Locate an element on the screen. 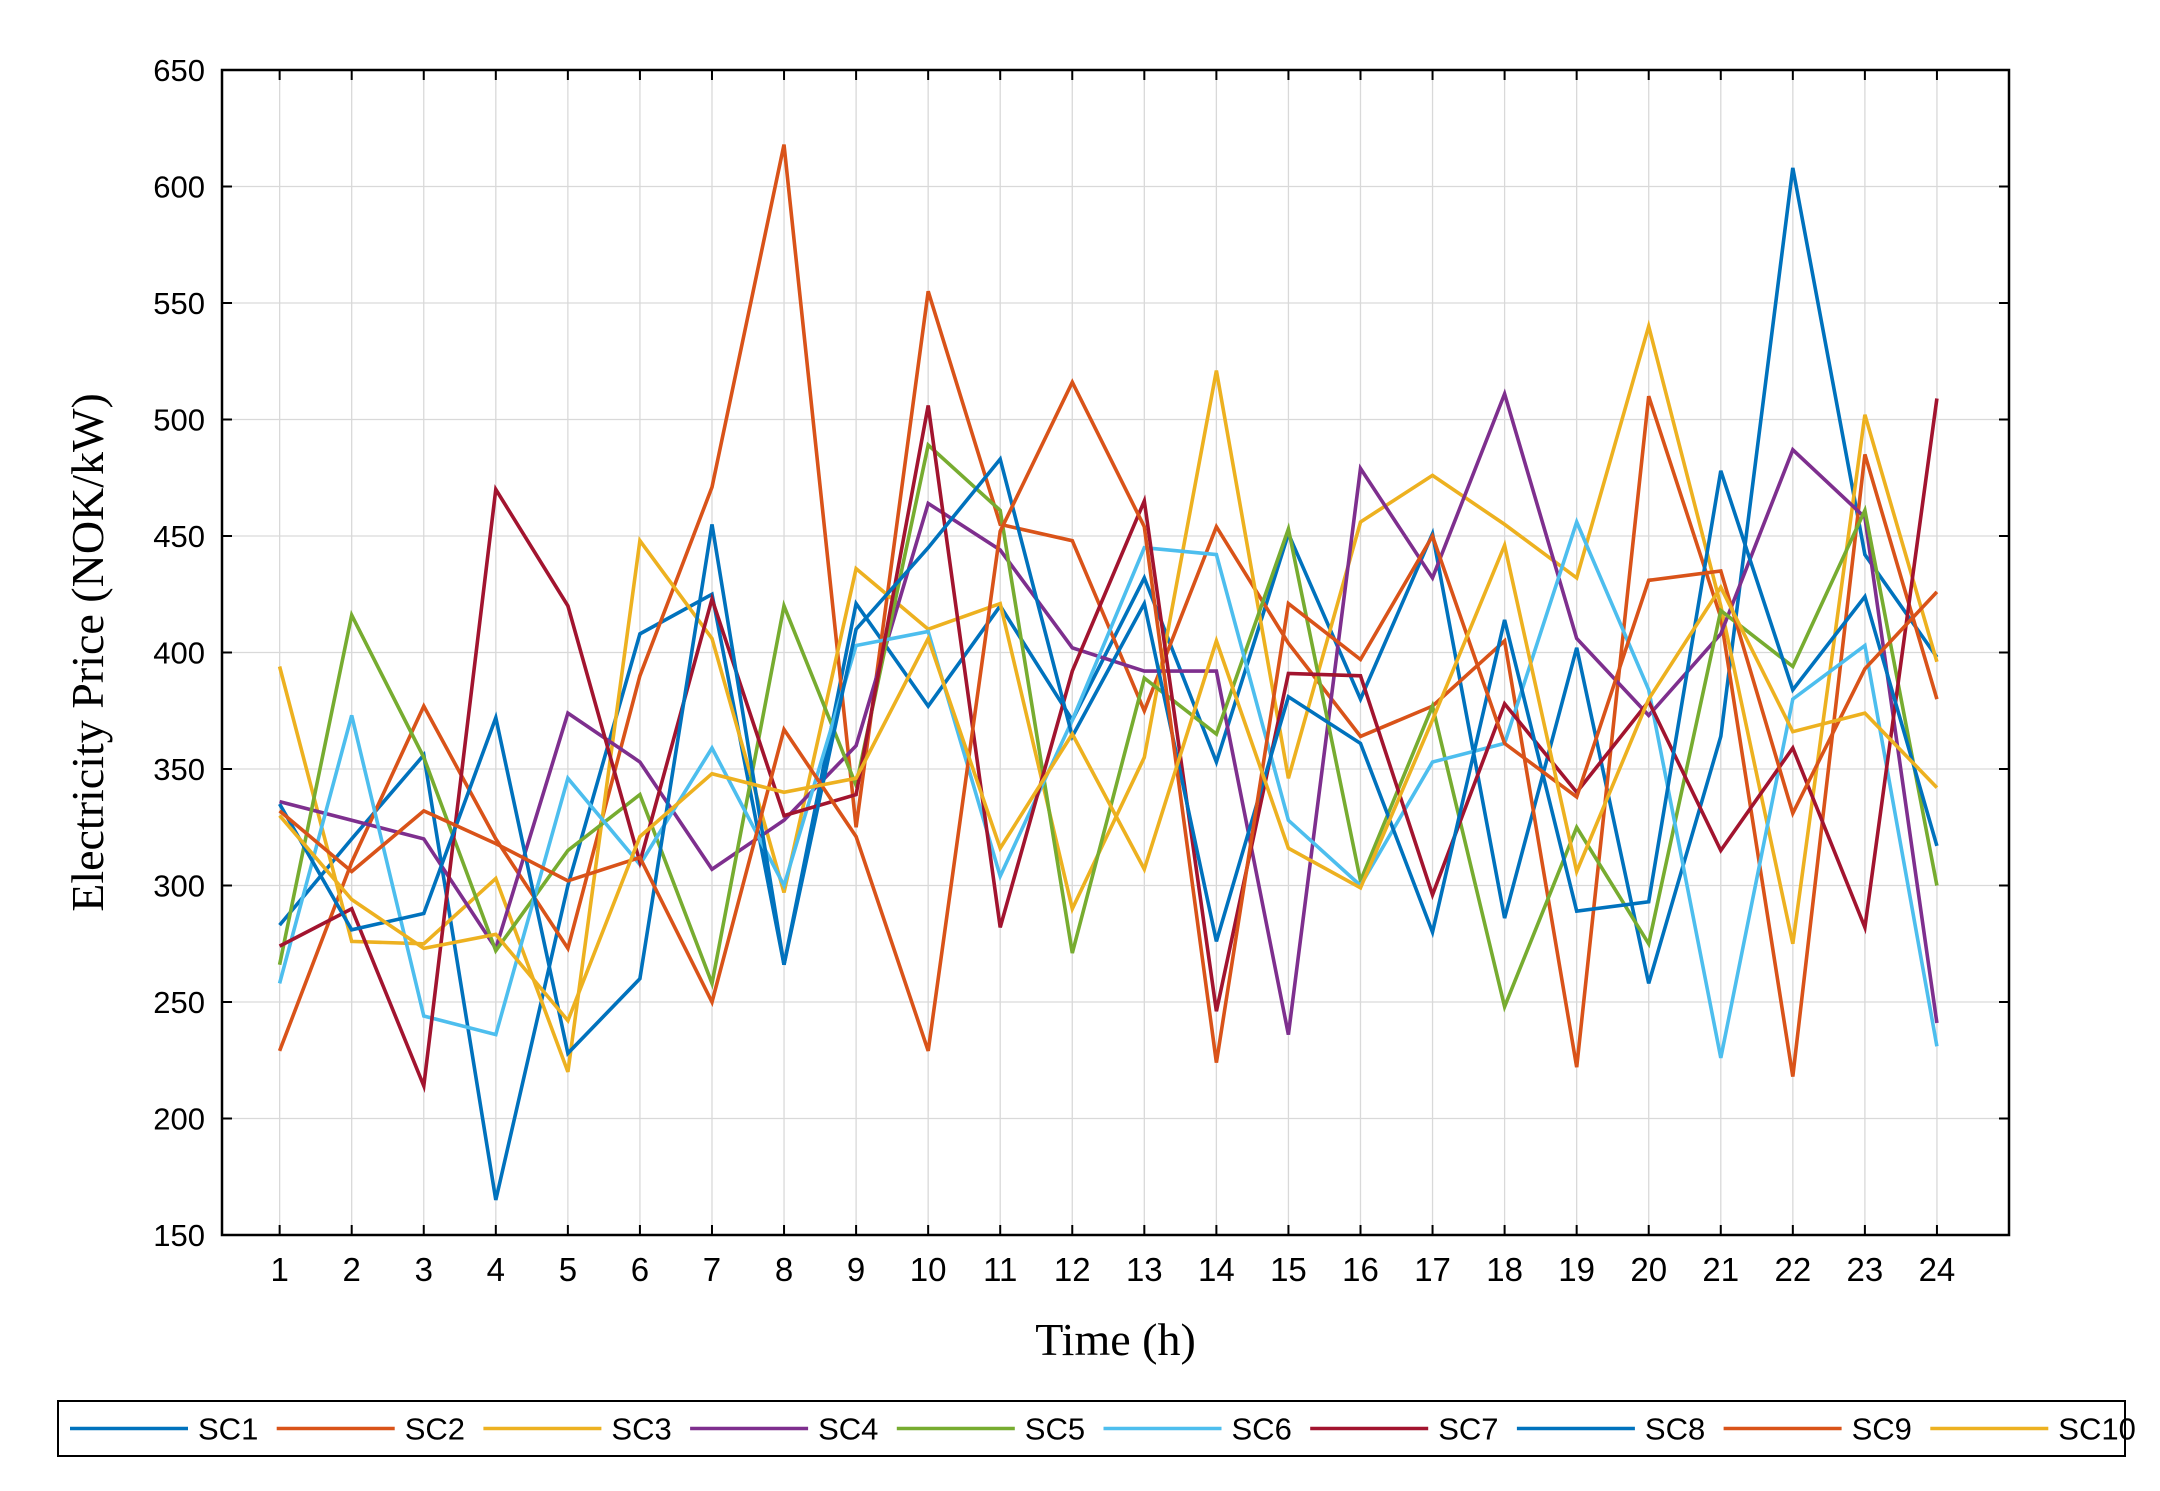 This screenshot has height=1491, width=2160. legend-label-sc5: SC5 is located at coordinates (1055, 1429).